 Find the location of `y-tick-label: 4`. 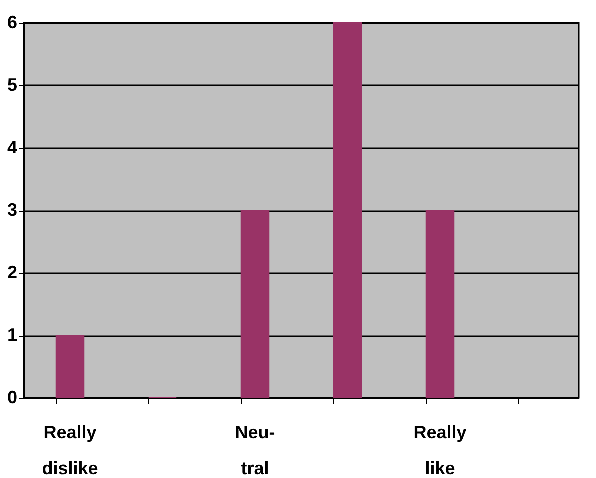

y-tick-label: 4 is located at coordinates (12, 148).